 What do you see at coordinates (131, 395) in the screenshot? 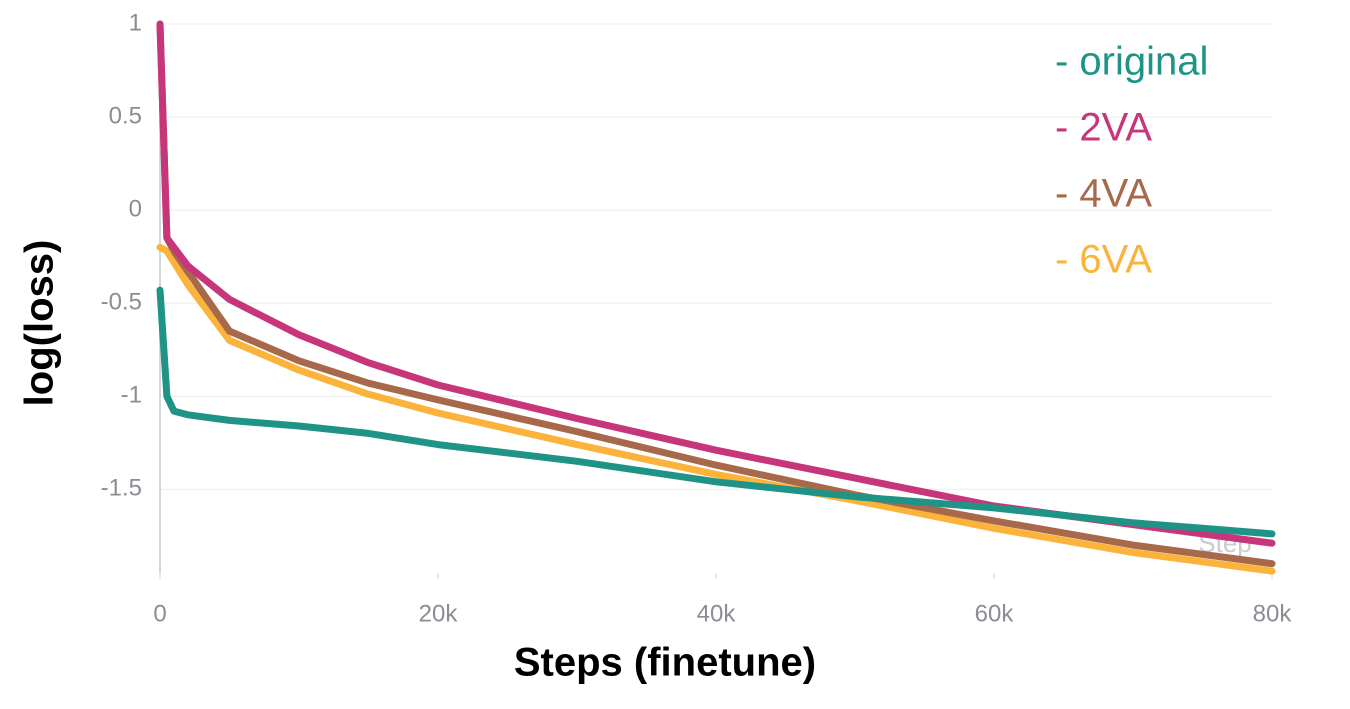
I see `y-tick-label: -1` at bounding box center [131, 395].